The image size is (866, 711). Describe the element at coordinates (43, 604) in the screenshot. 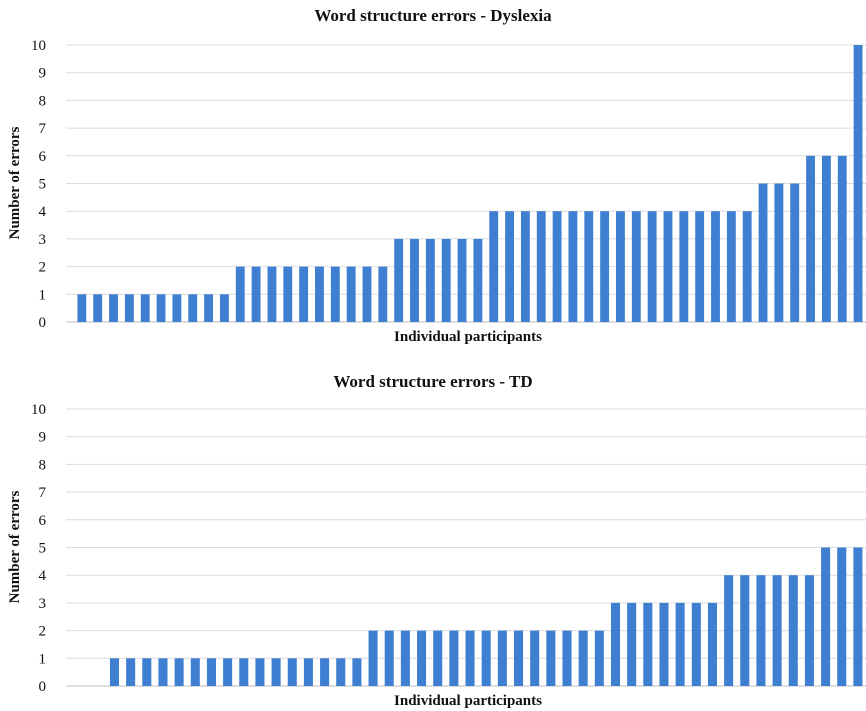

I see `y-tick-label: 3` at that location.